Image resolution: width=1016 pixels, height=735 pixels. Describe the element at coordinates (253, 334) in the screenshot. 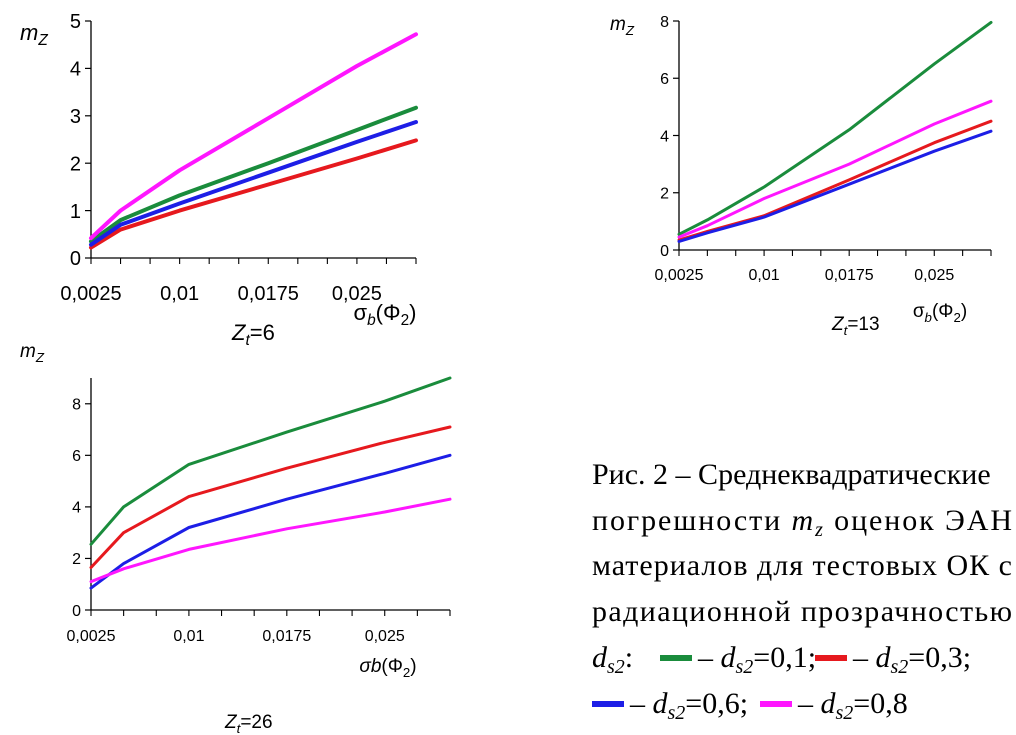

I see `zt-label: Zt=6` at that location.